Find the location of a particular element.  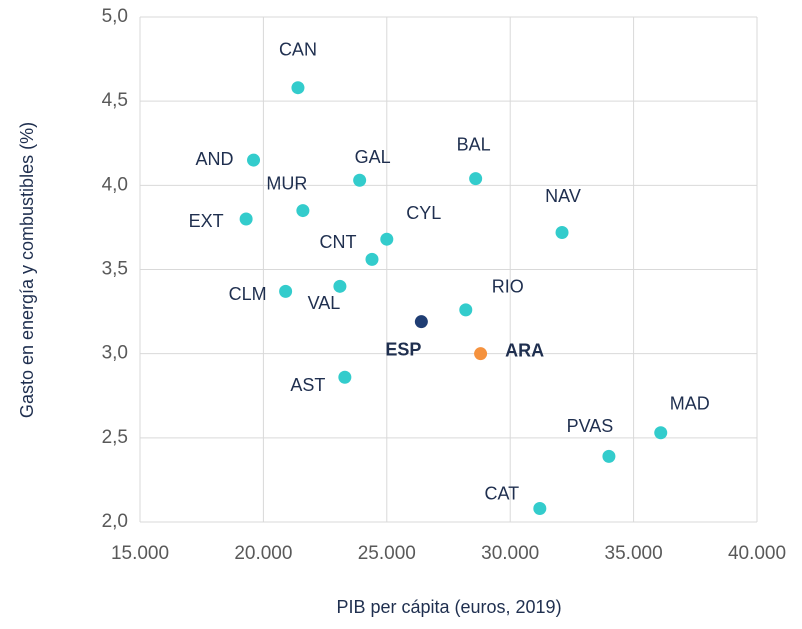

point-label: PVAS is located at coordinates (590, 426).